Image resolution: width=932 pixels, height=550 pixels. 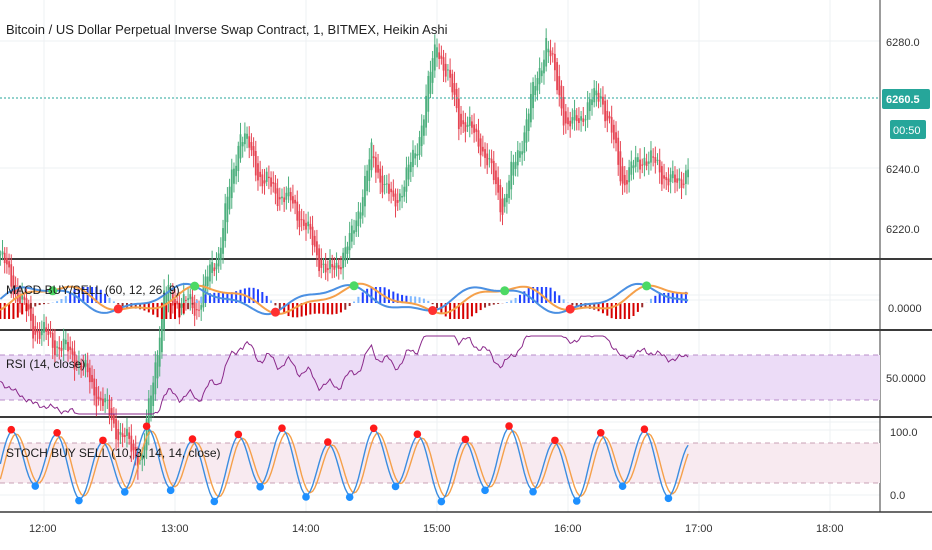 What do you see at coordinates (93, 290) in the screenshot?
I see `macd-label: MACD BUY/SELL (60, 12, 26, 9)` at bounding box center [93, 290].